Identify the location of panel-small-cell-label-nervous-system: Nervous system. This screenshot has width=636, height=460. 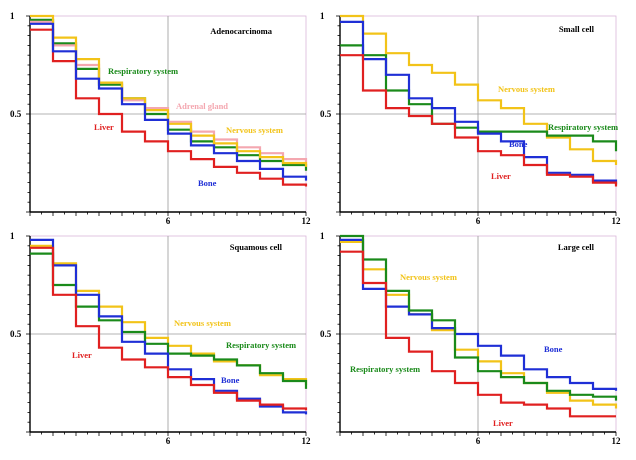
(526, 89).